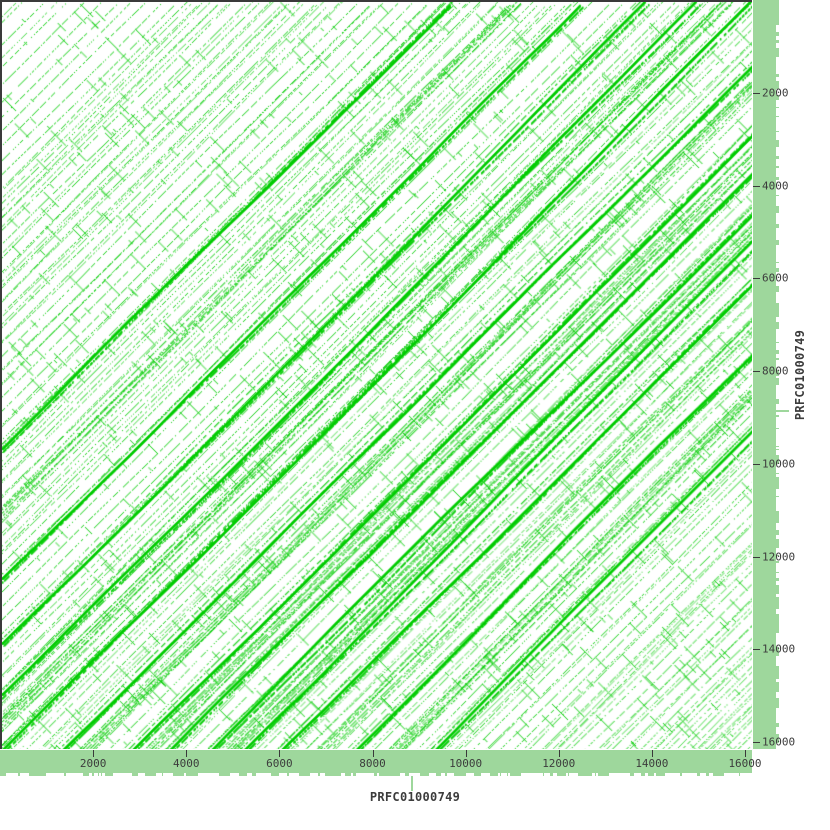 This screenshot has width=830, height=830. I want to click on x-tick-label: 4000, so click(186, 763).